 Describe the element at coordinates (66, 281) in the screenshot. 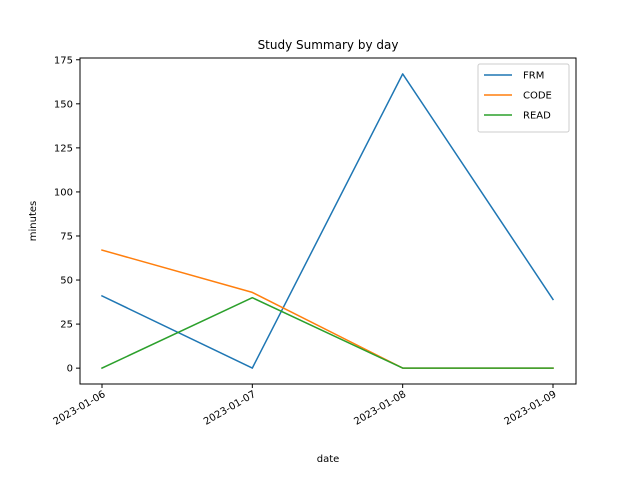

I see `y-tick-label: 50` at that location.